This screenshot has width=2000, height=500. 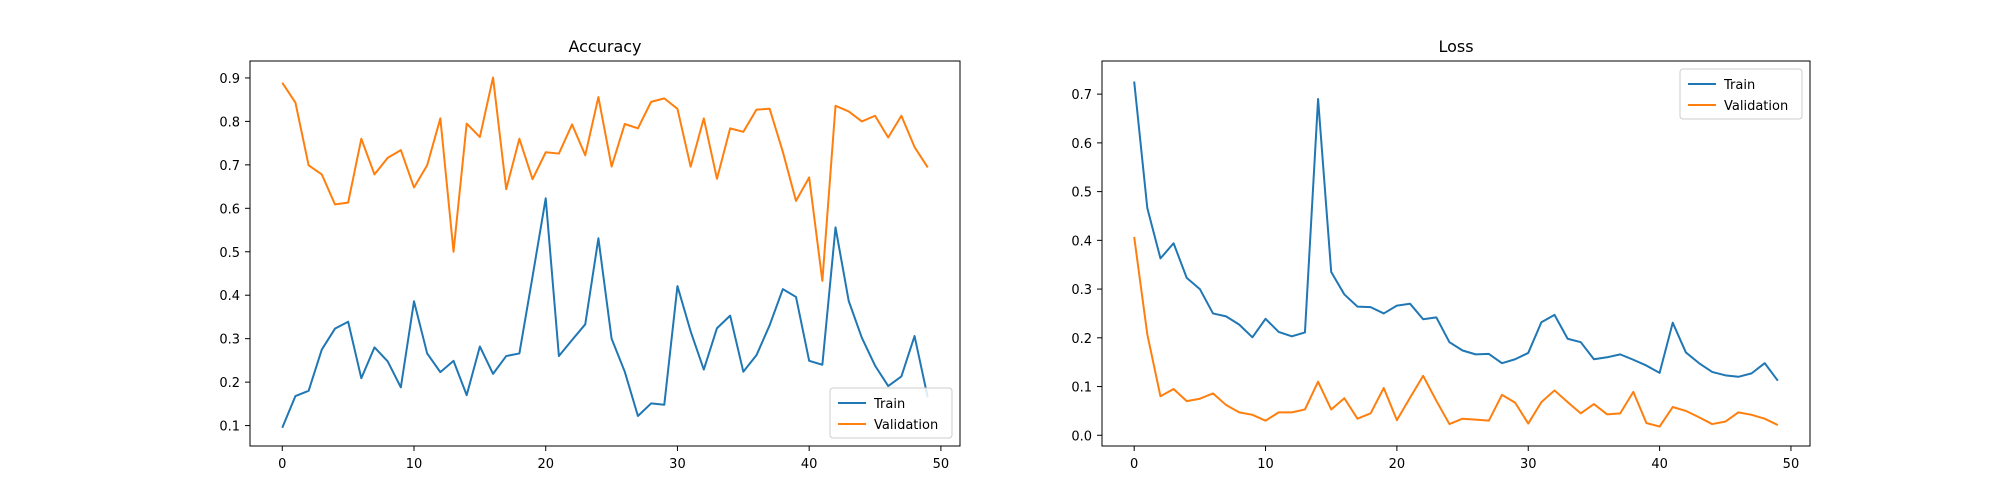 What do you see at coordinates (604, 46) in the screenshot?
I see `chart-title: Accuracy` at bounding box center [604, 46].